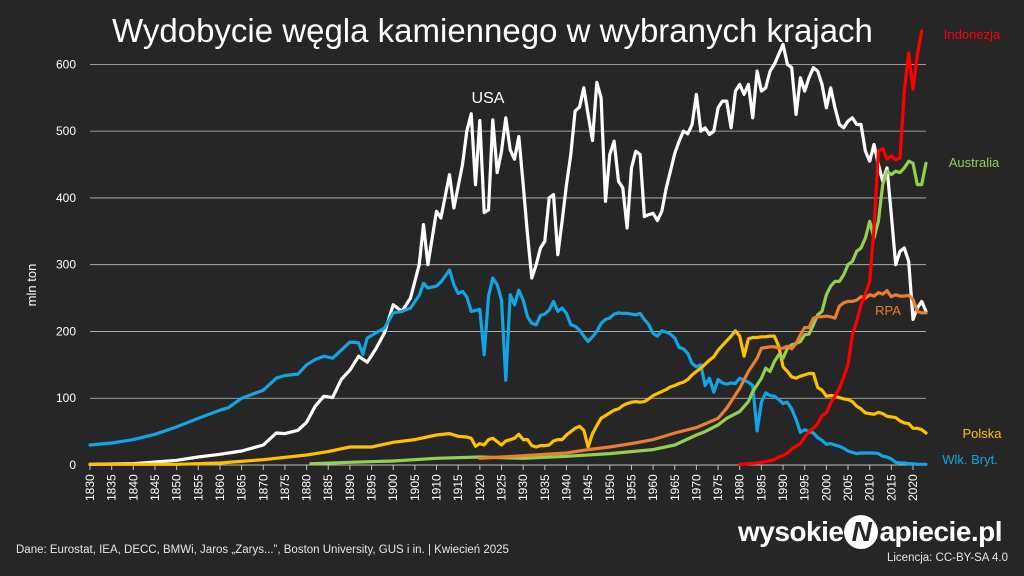  I want to click on y-tick-label: 100, so click(66, 398).